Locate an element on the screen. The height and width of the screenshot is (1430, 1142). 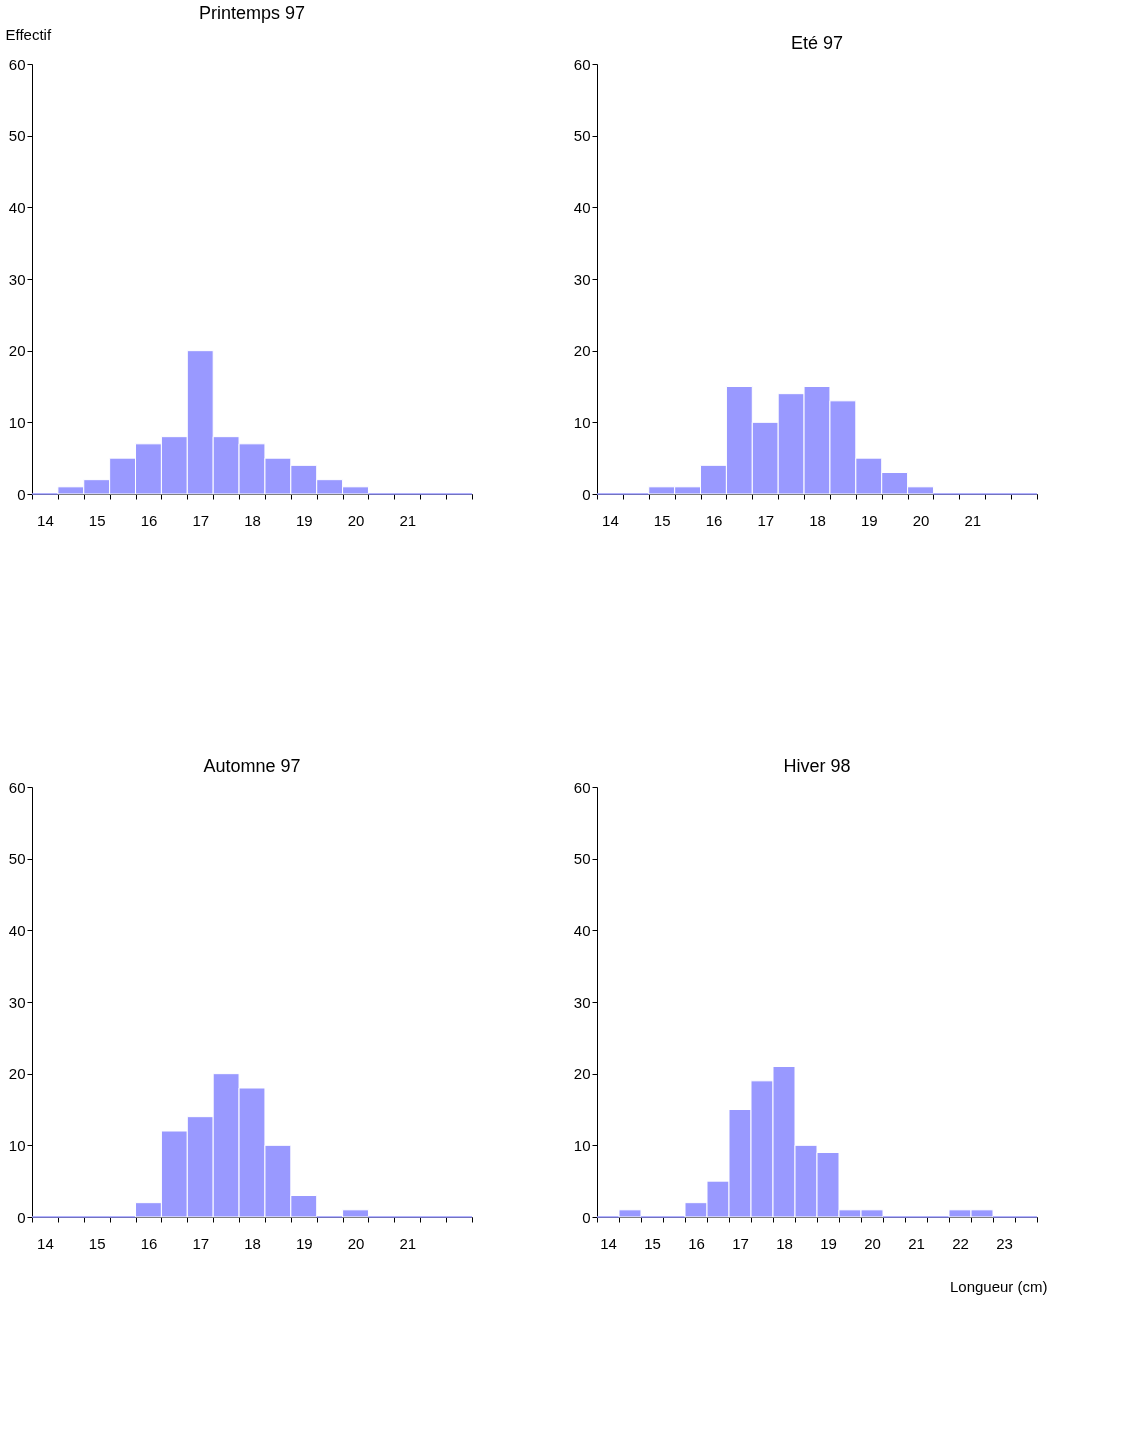
chart-title: Hiver 98 is located at coordinates (817, 766).